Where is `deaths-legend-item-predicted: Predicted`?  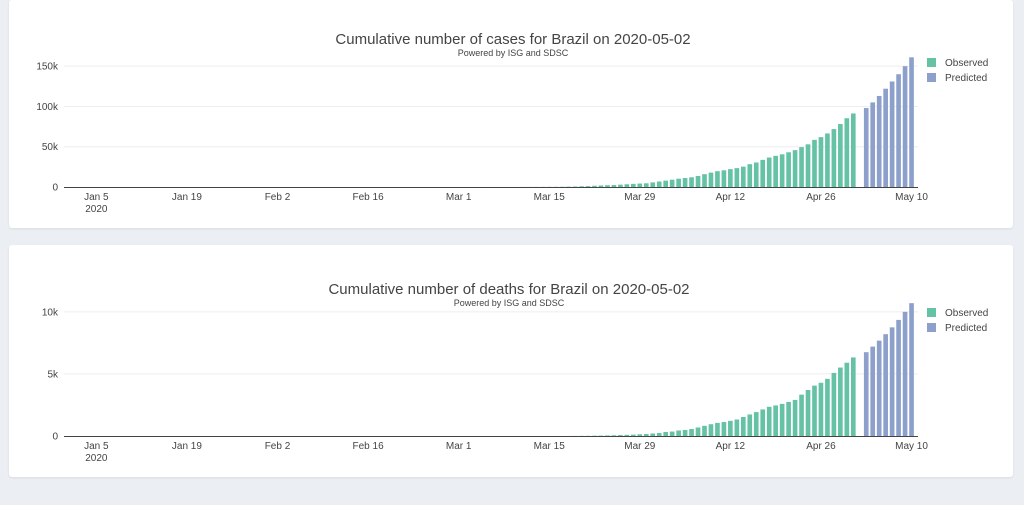 deaths-legend-item-predicted: Predicted is located at coordinates (957, 328).